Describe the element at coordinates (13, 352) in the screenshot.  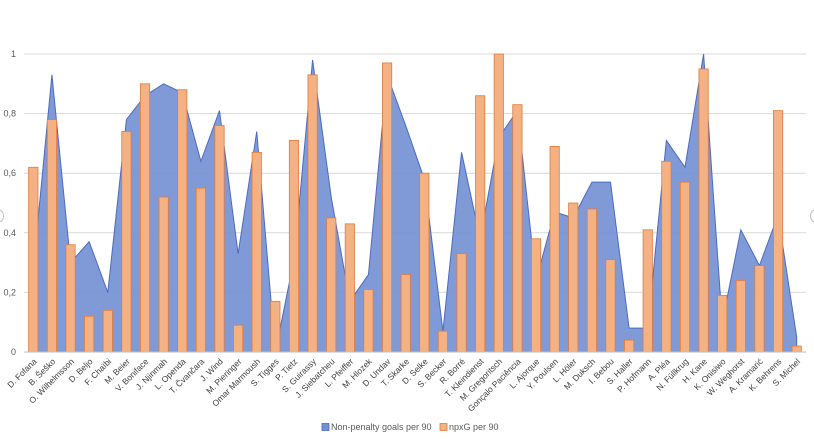
I see `y-tick-label: 0` at that location.